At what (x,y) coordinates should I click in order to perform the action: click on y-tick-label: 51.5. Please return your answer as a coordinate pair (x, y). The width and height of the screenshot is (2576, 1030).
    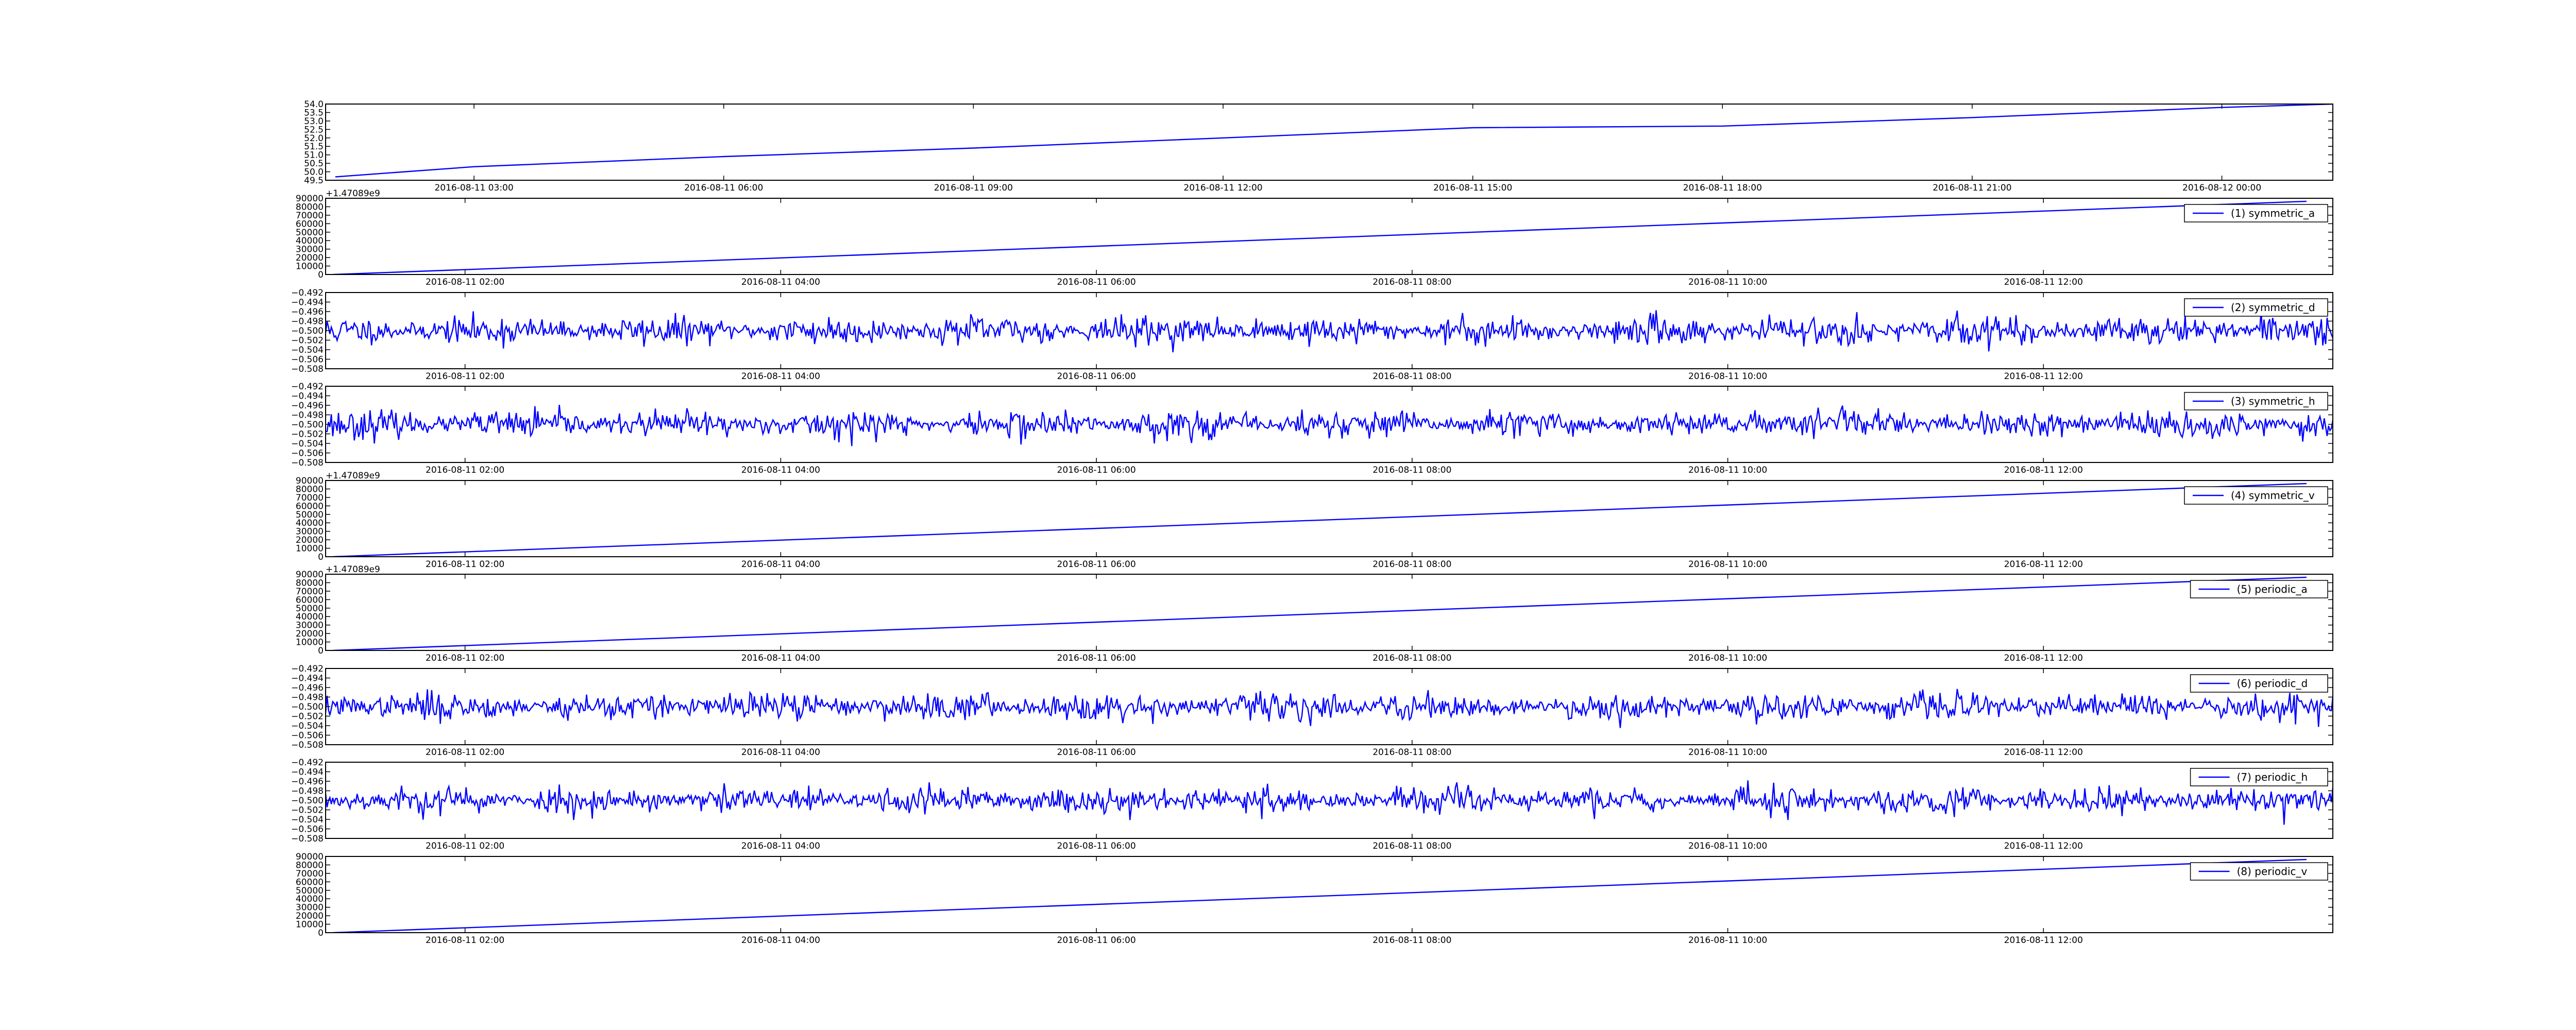
    Looking at the image, I should click on (314, 147).